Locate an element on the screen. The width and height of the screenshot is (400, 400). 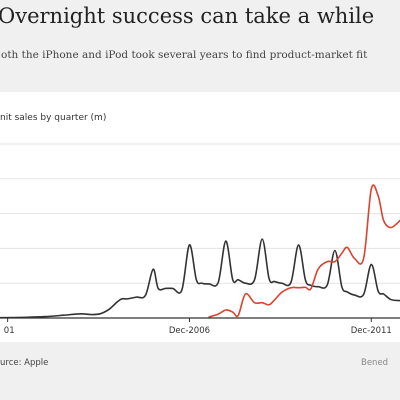
x-tick-label-0: 01 is located at coordinates (9, 331).